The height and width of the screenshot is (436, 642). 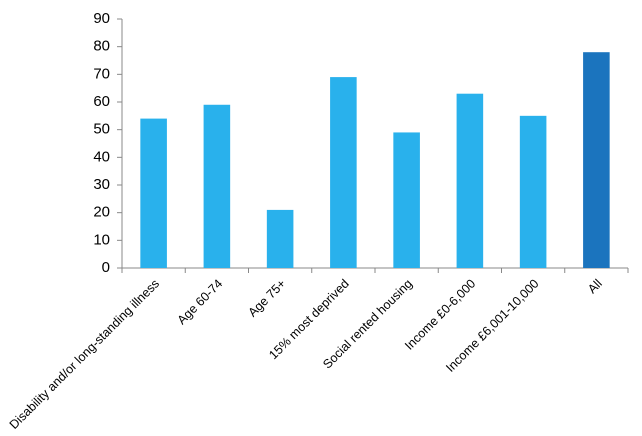 What do you see at coordinates (595, 287) in the screenshot?
I see `x-tick-label: All` at bounding box center [595, 287].